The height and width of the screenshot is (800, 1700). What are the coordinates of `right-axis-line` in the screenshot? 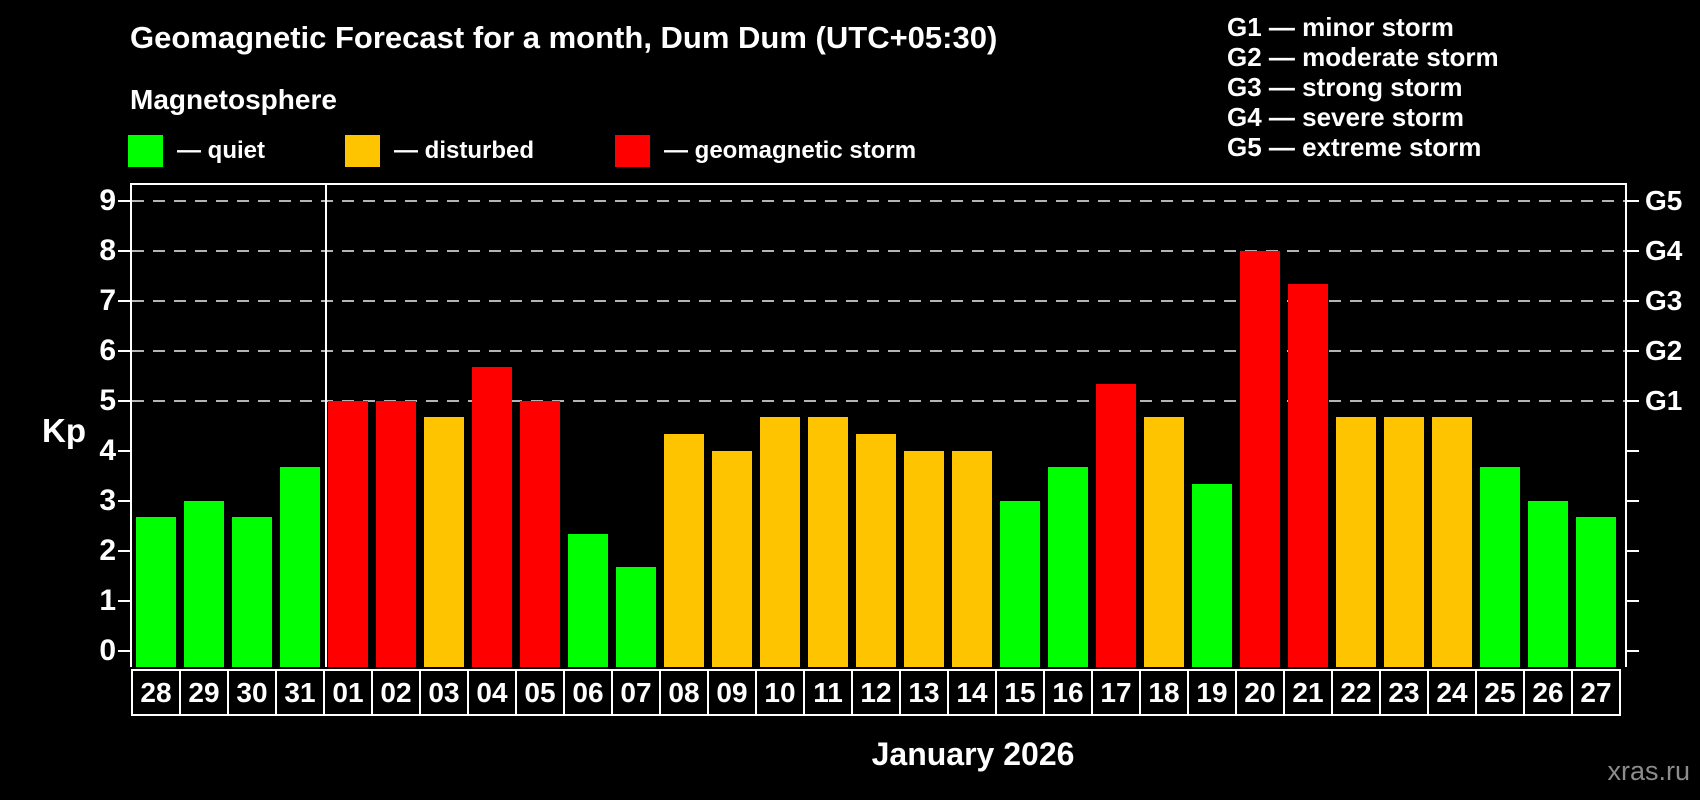 It's located at (1626, 425).